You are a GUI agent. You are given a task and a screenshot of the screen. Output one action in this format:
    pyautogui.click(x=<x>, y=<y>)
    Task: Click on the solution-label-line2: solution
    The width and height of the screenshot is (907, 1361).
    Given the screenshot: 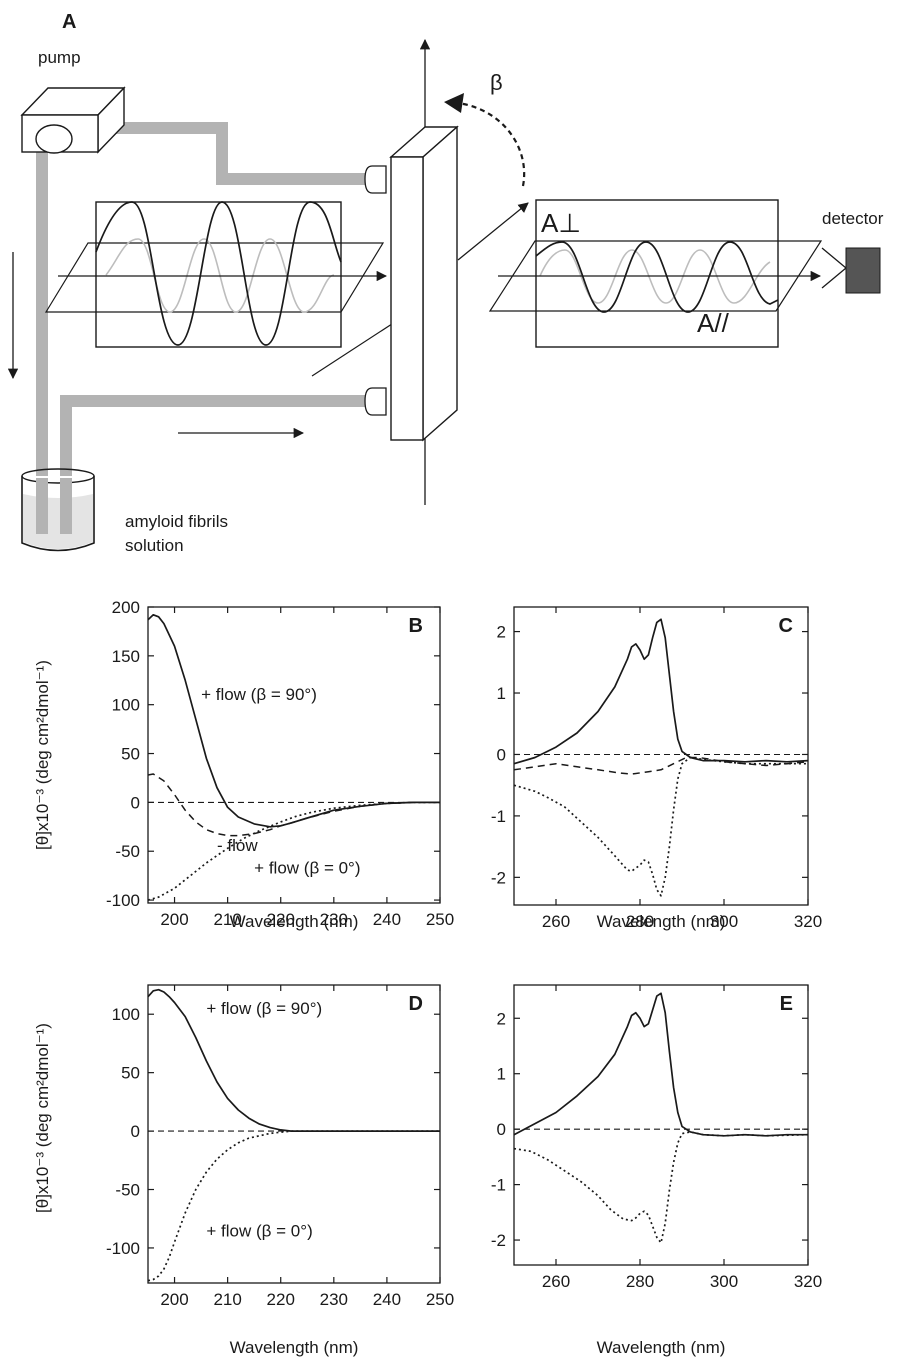 What is the action you would take?
    pyautogui.click(x=154, y=545)
    